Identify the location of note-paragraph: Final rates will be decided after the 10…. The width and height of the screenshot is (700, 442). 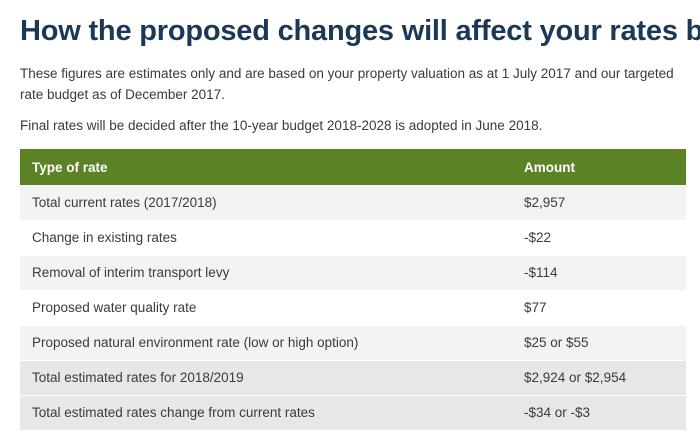
(281, 125).